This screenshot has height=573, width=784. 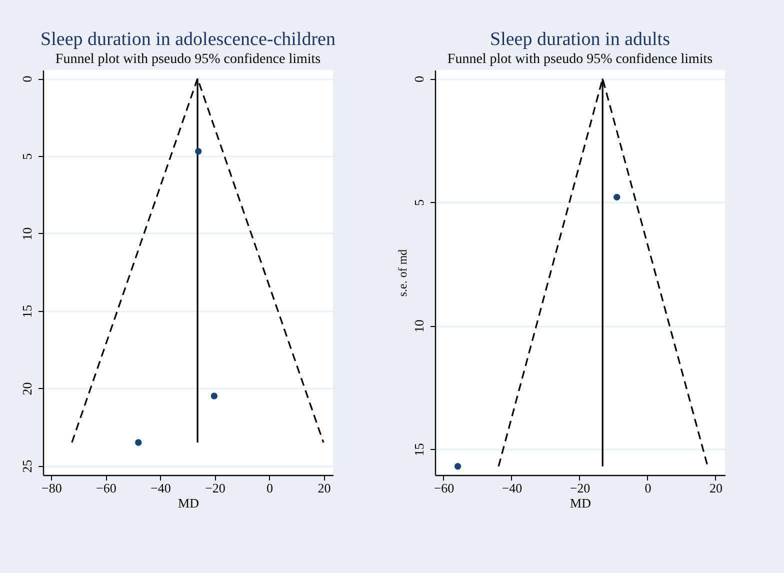 What do you see at coordinates (188, 39) in the screenshot?
I see `chart-title: Sleep duration in adolescence-children` at bounding box center [188, 39].